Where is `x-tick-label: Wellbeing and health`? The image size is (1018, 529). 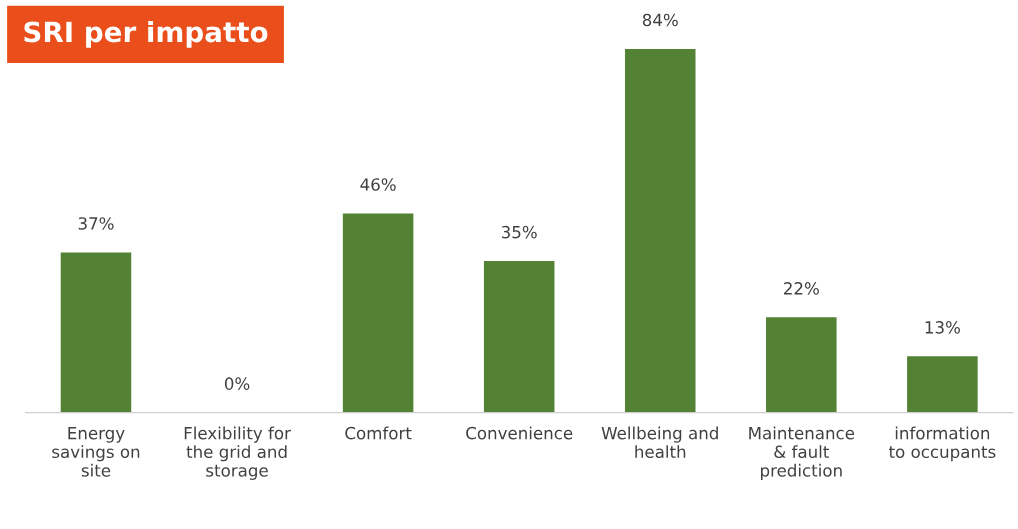
x-tick-label: Wellbeing and health is located at coordinates (659, 442).